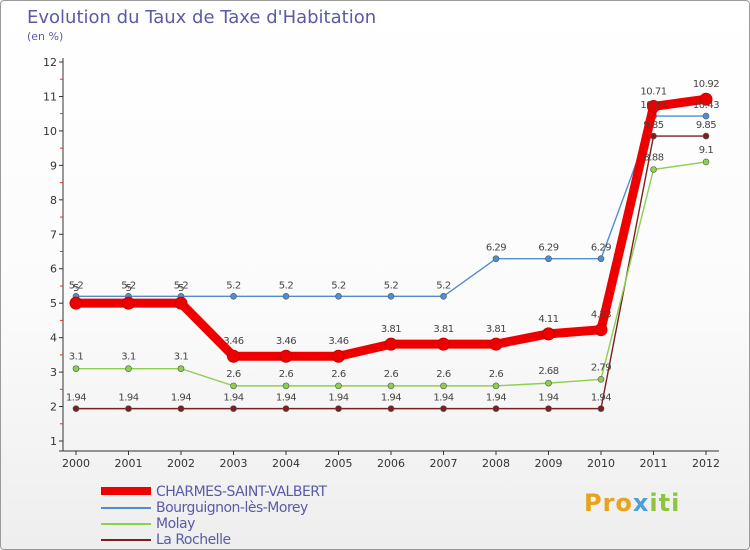 The height and width of the screenshot is (550, 750). What do you see at coordinates (53, 338) in the screenshot?
I see `y-tick-label: 4` at bounding box center [53, 338].